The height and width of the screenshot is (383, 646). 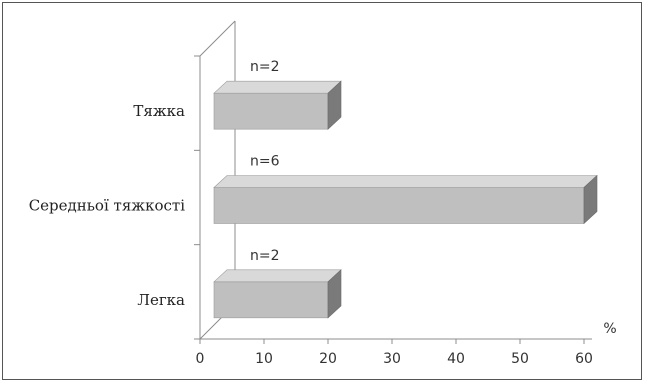 I want to click on x-tick-label: 30, so click(x=392, y=359).